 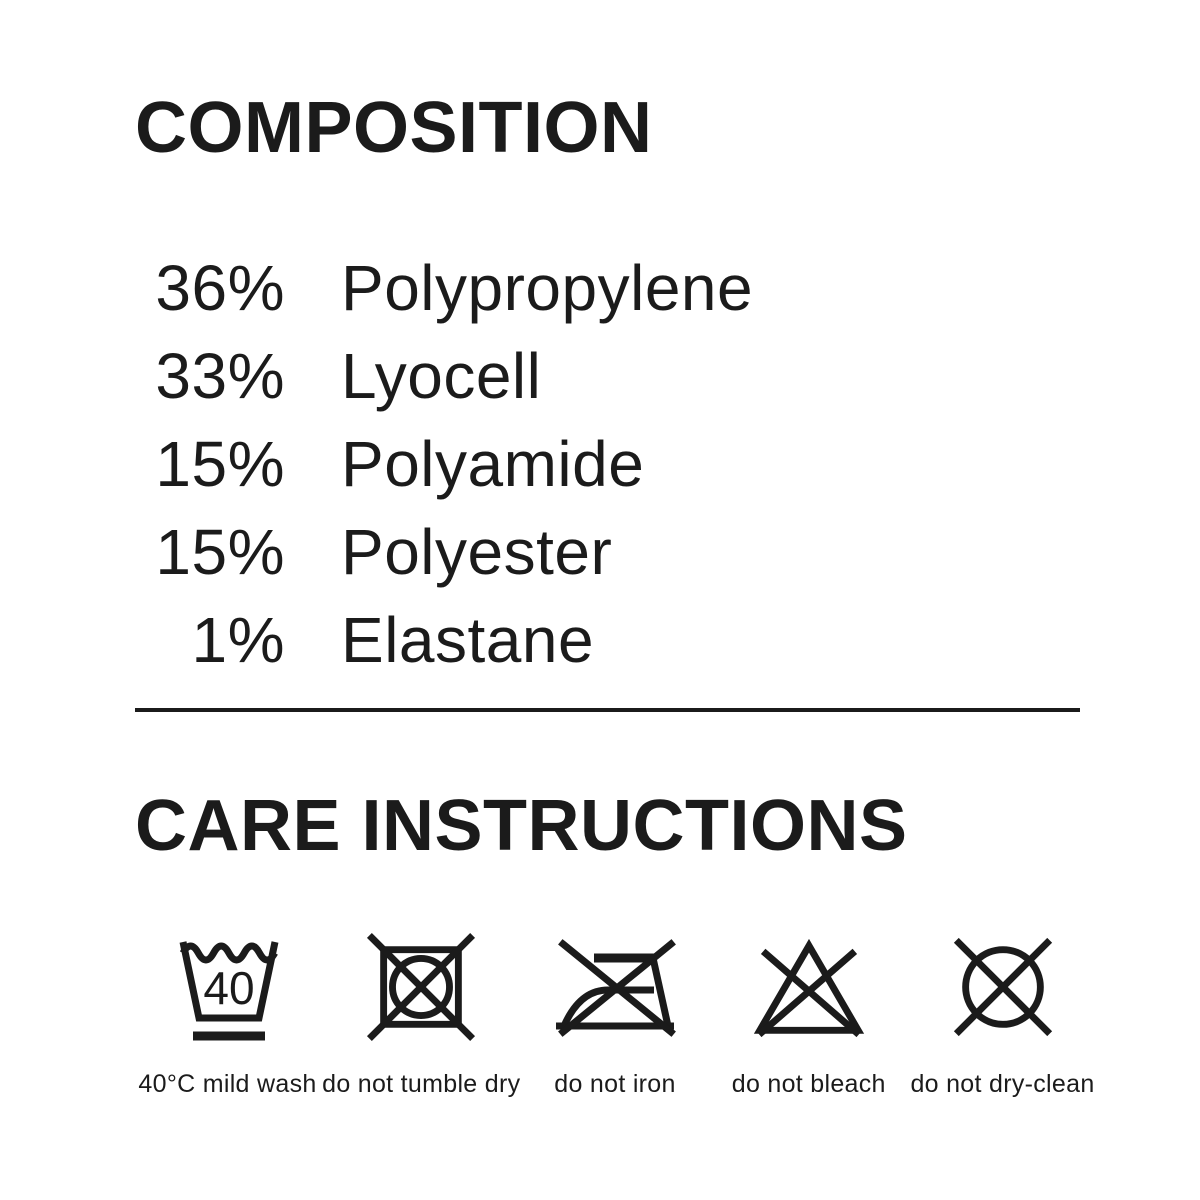 I want to click on do-not-iron-icon, so click(x=615, y=986).